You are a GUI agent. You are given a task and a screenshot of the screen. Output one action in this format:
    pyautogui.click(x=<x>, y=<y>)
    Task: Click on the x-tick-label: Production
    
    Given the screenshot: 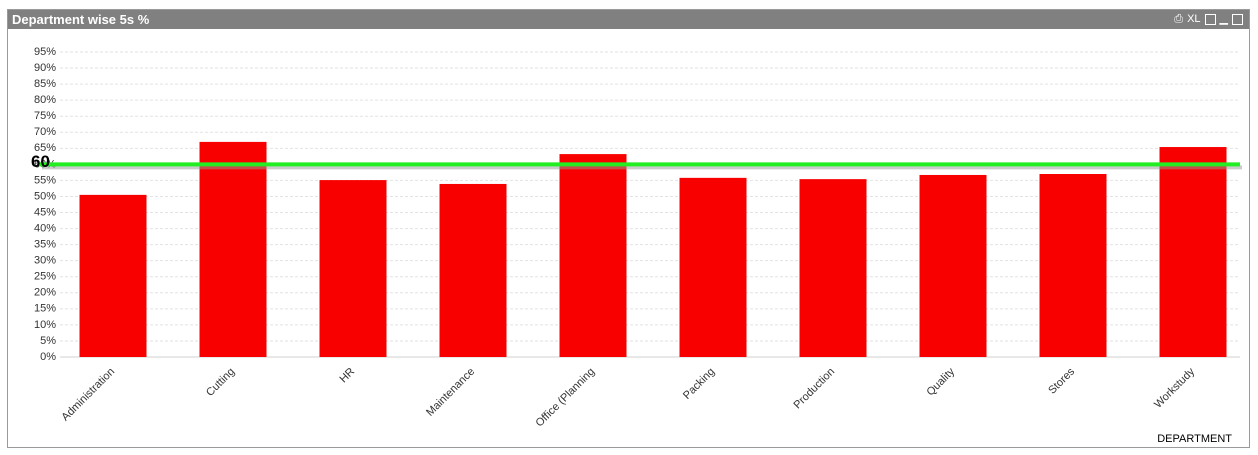 What is the action you would take?
    pyautogui.click(x=815, y=389)
    